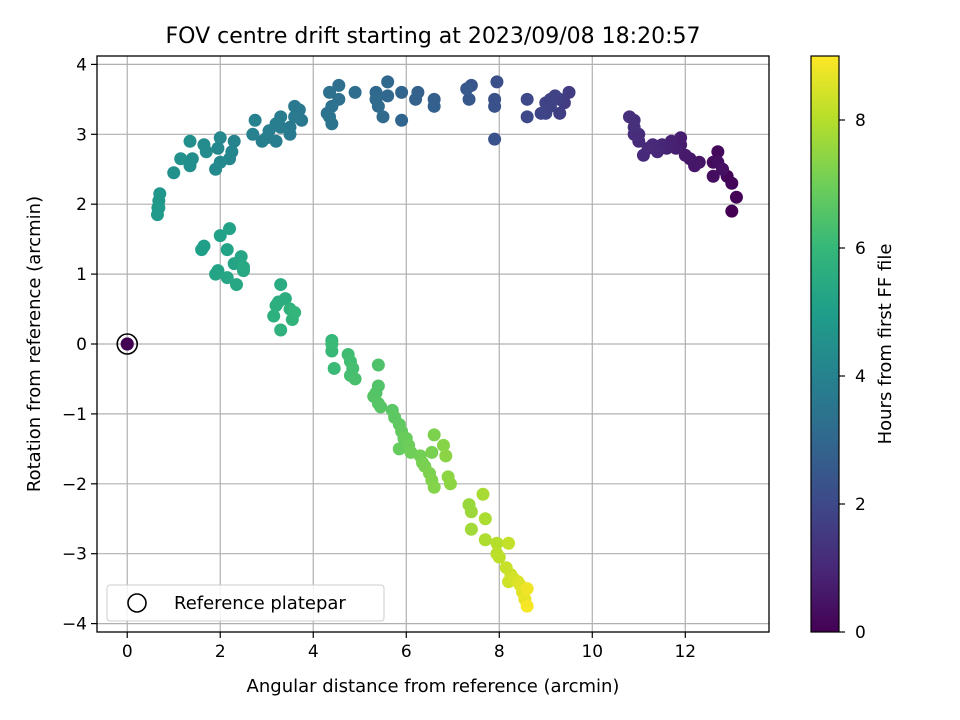  What do you see at coordinates (313, 652) in the screenshot?
I see `x-tick-label: 4` at bounding box center [313, 652].